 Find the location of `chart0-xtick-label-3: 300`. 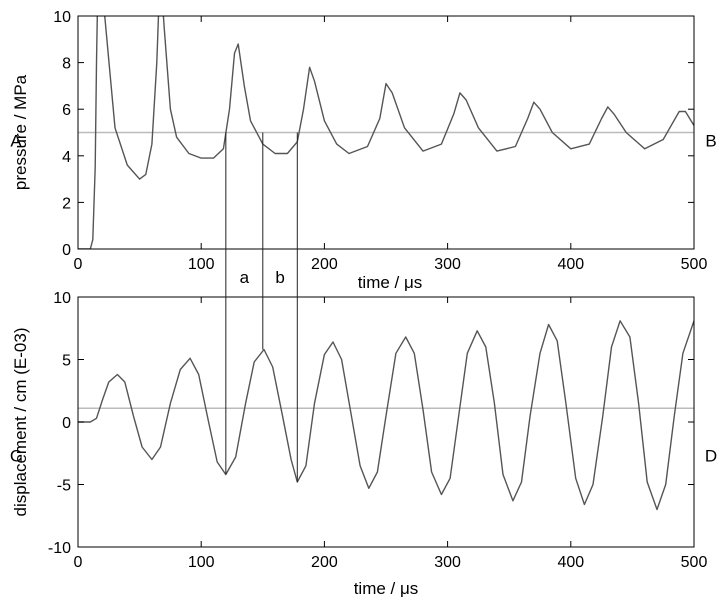

chart0-xtick-label-3: 300 is located at coordinates (447, 264).